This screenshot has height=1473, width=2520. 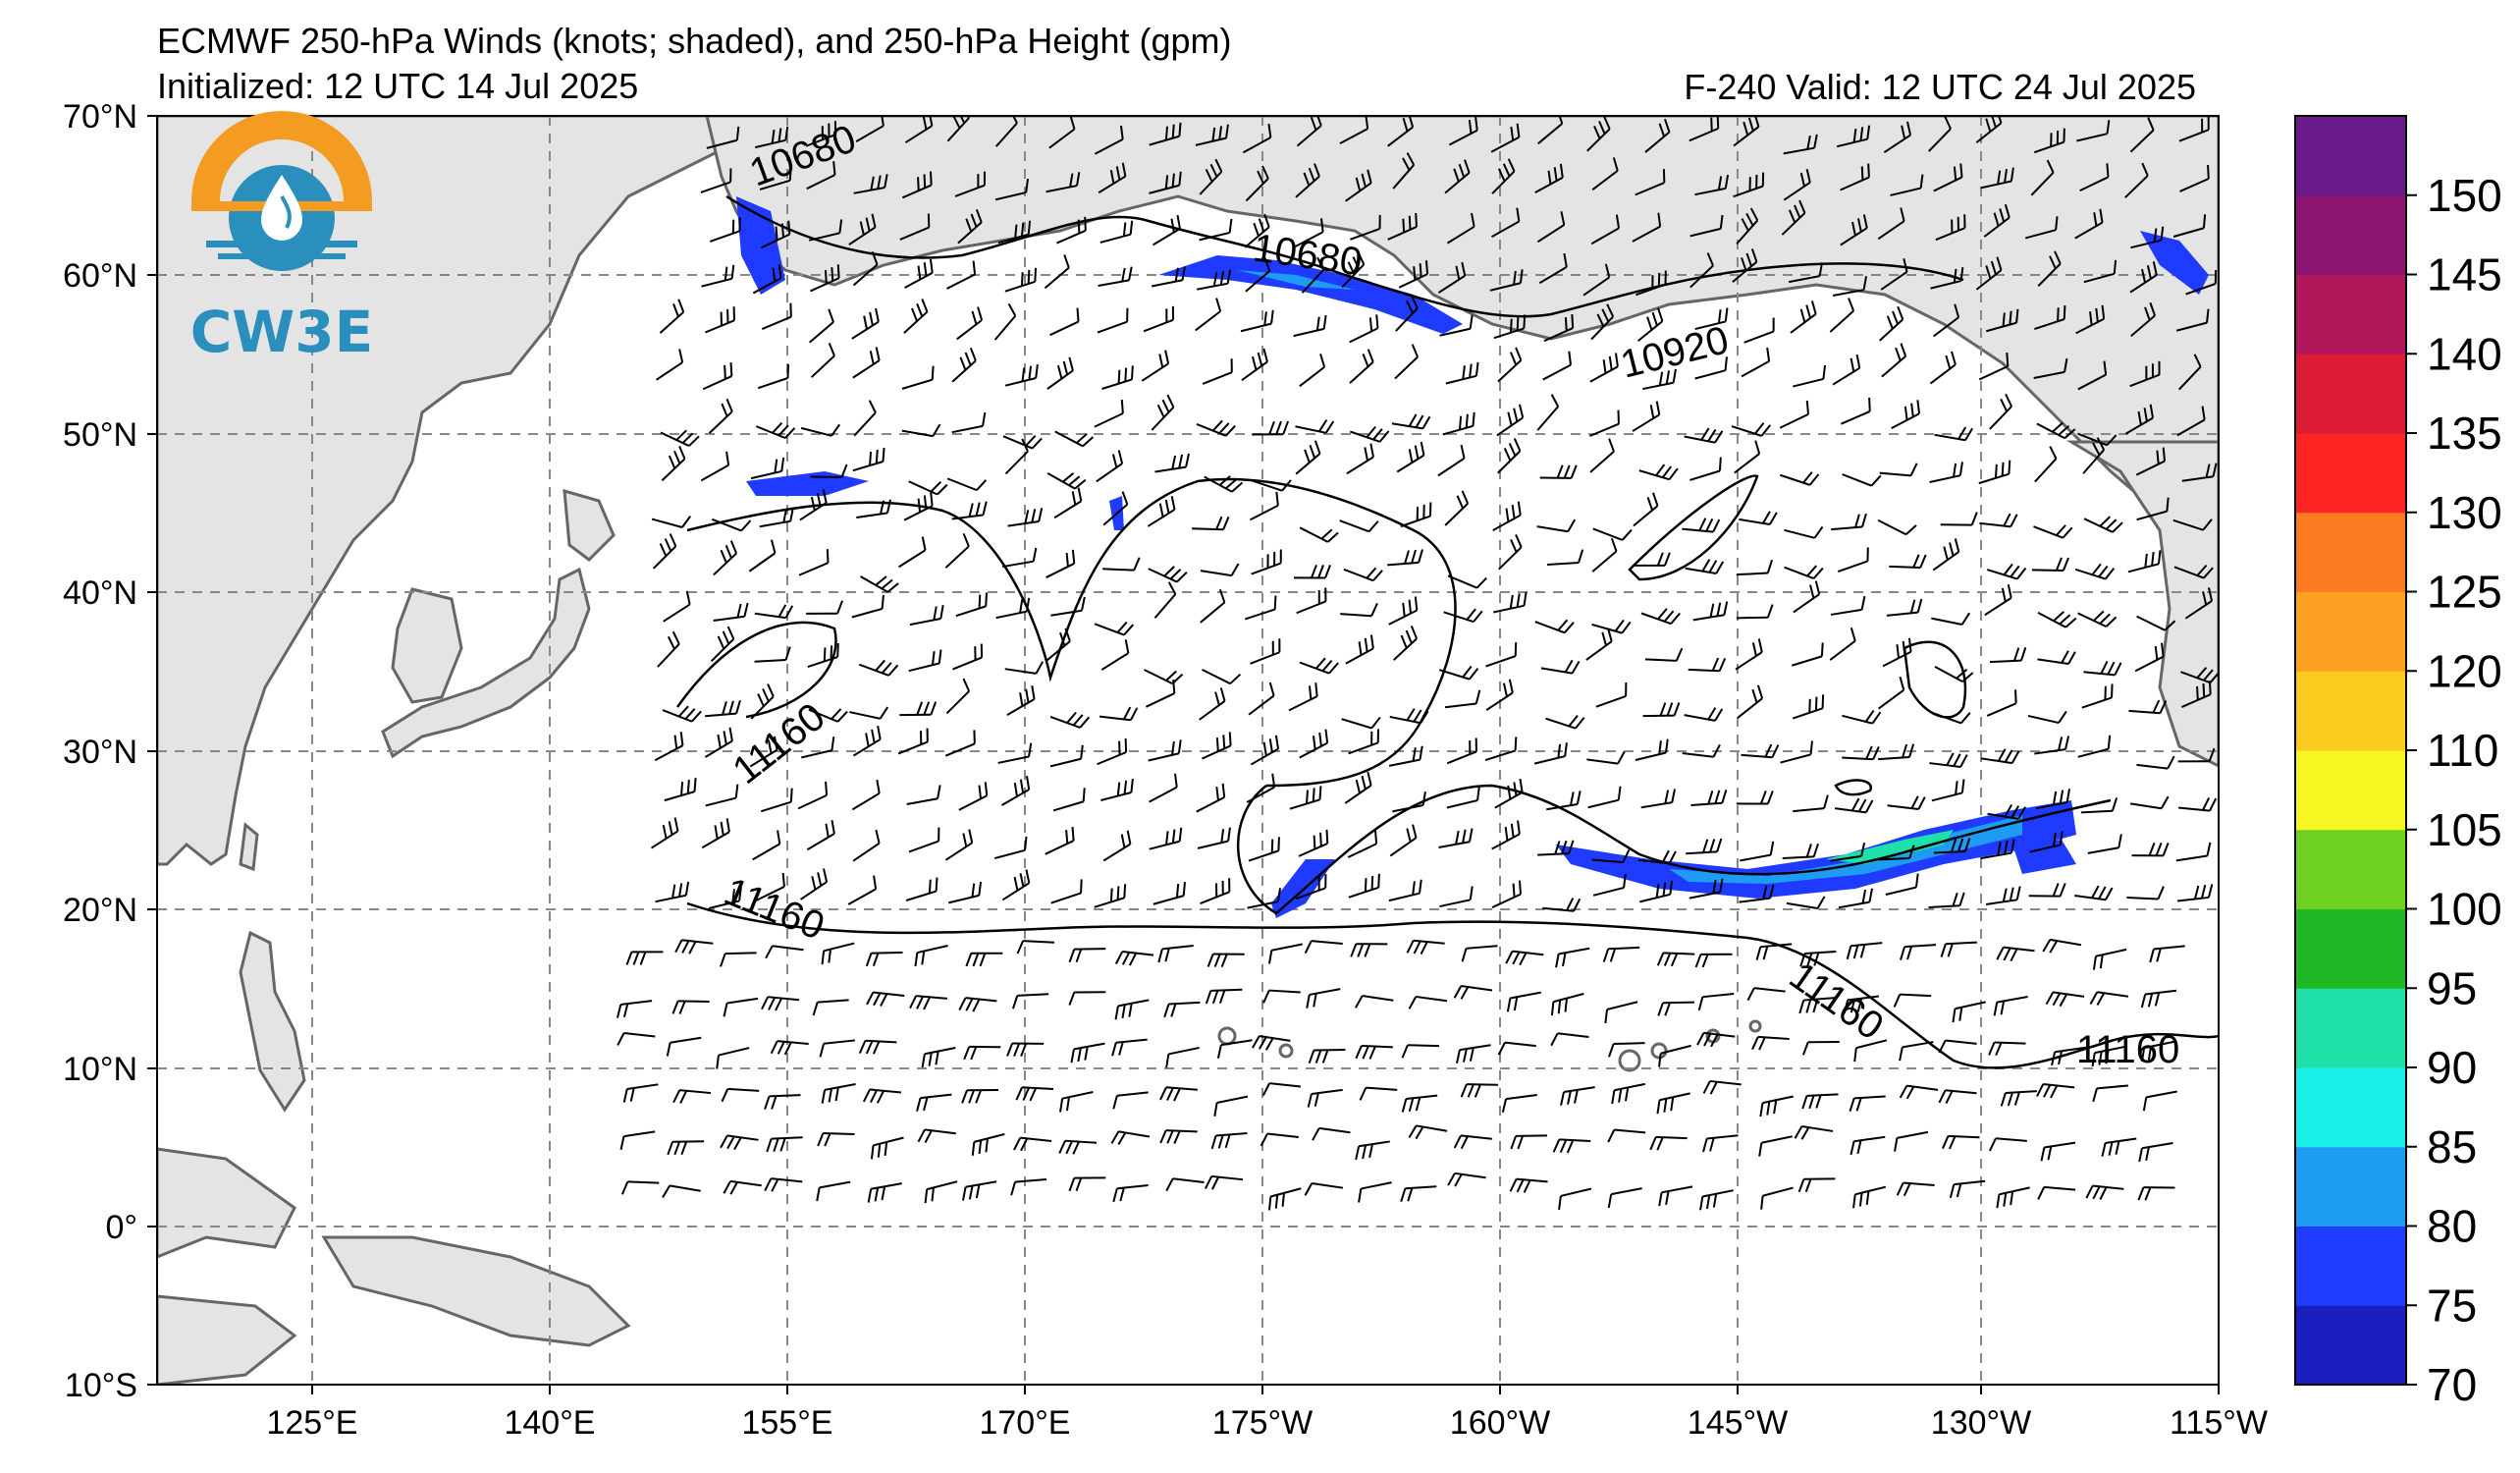 I want to click on lat-label-0: 0°, so click(x=121, y=1227).